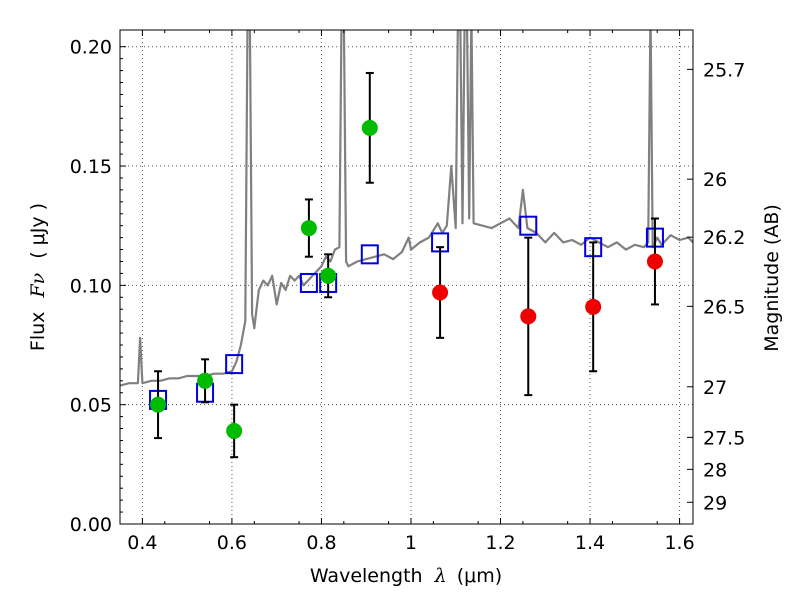 This screenshot has height=600, width=800. Describe the element at coordinates (679, 543) in the screenshot. I see `x-tick-label: 1.6` at that location.